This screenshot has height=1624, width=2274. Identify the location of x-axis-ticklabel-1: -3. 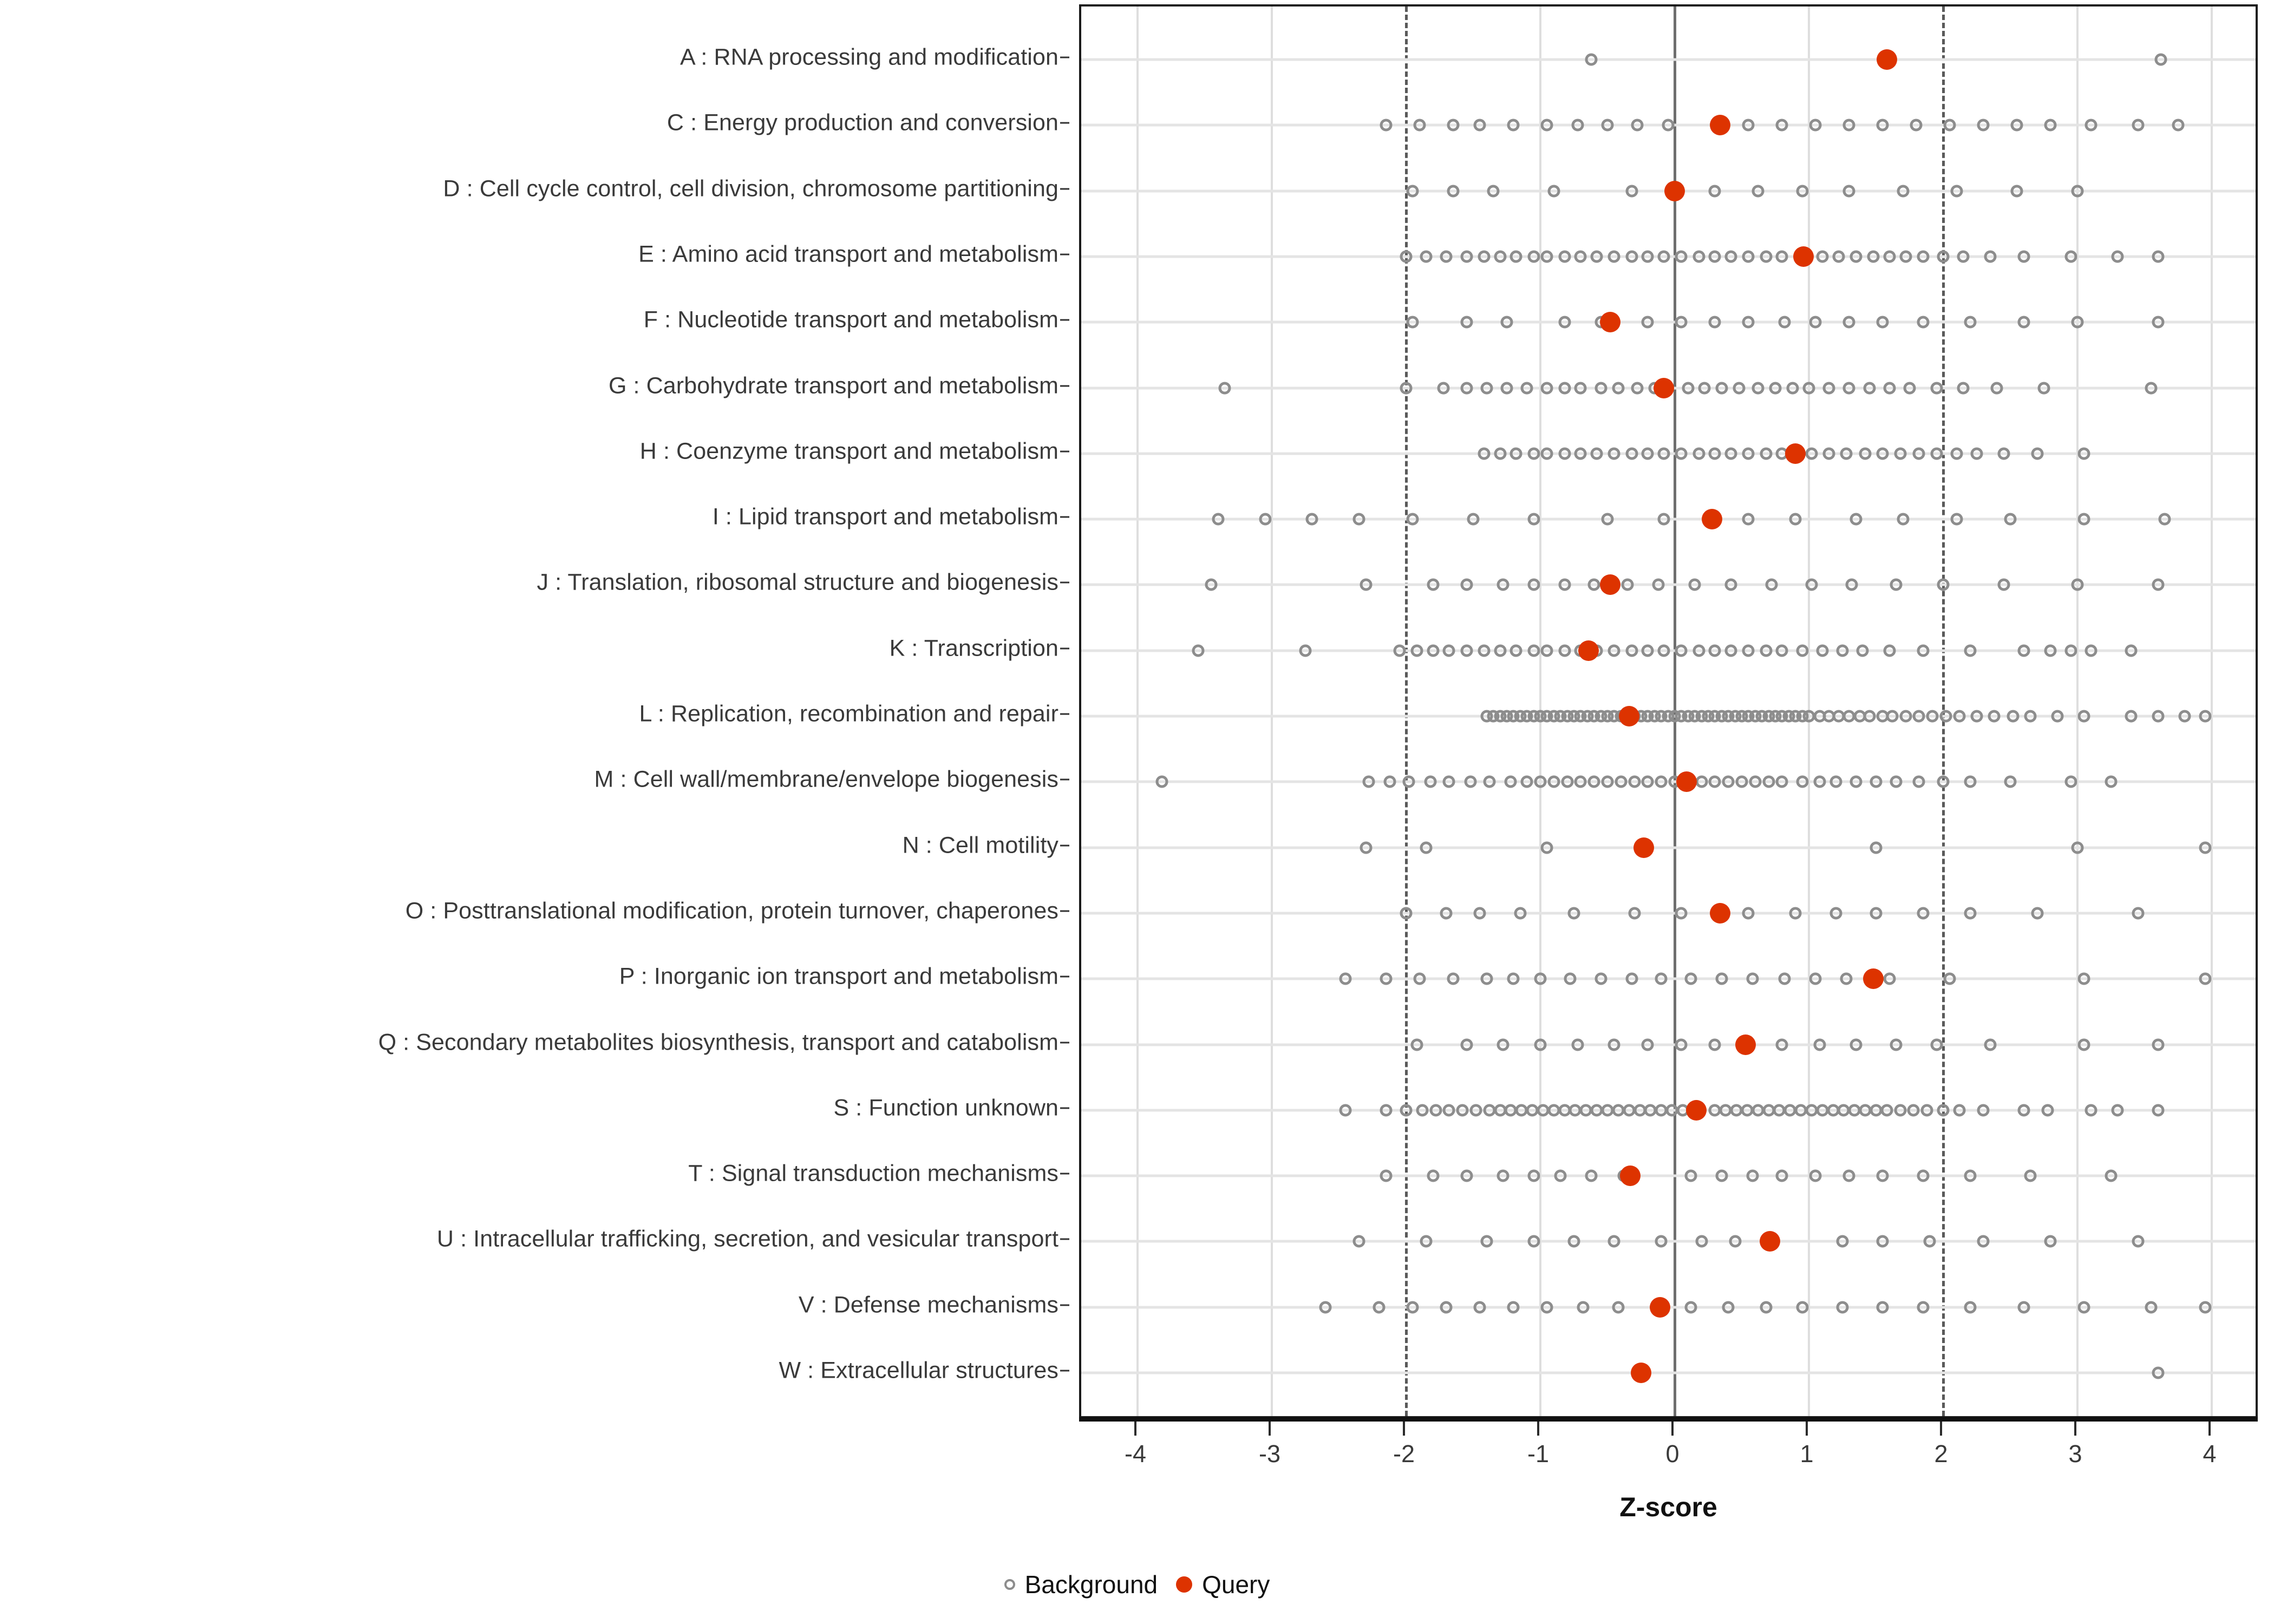
(1269, 1454).